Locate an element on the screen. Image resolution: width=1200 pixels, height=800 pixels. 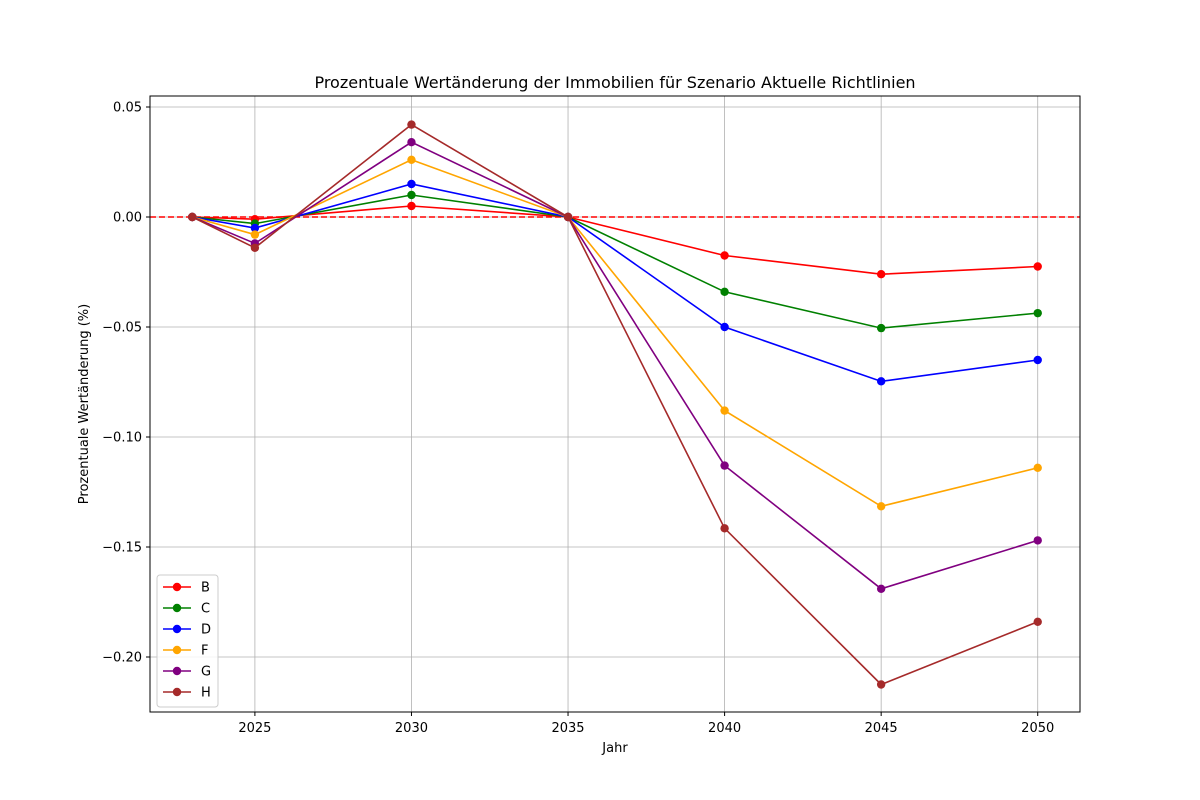
legend-label: F is located at coordinates (204, 651).